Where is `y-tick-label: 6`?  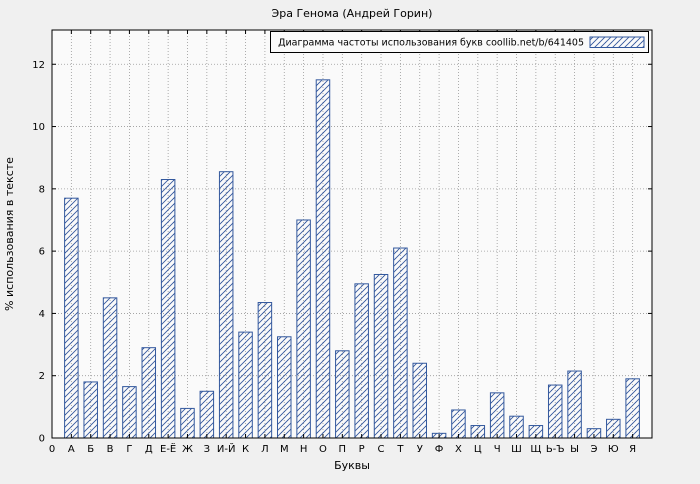
y-tick-label: 6 is located at coordinates (42, 252).